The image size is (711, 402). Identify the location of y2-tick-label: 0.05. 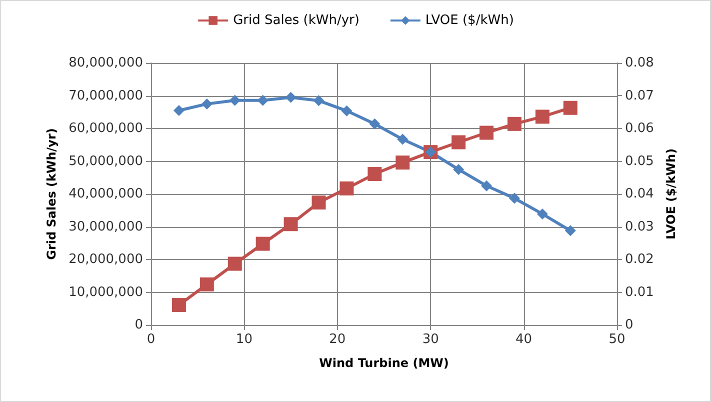
(639, 161).